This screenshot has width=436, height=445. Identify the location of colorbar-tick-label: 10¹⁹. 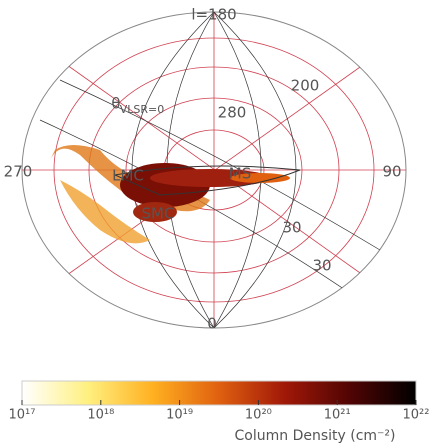
(179, 415).